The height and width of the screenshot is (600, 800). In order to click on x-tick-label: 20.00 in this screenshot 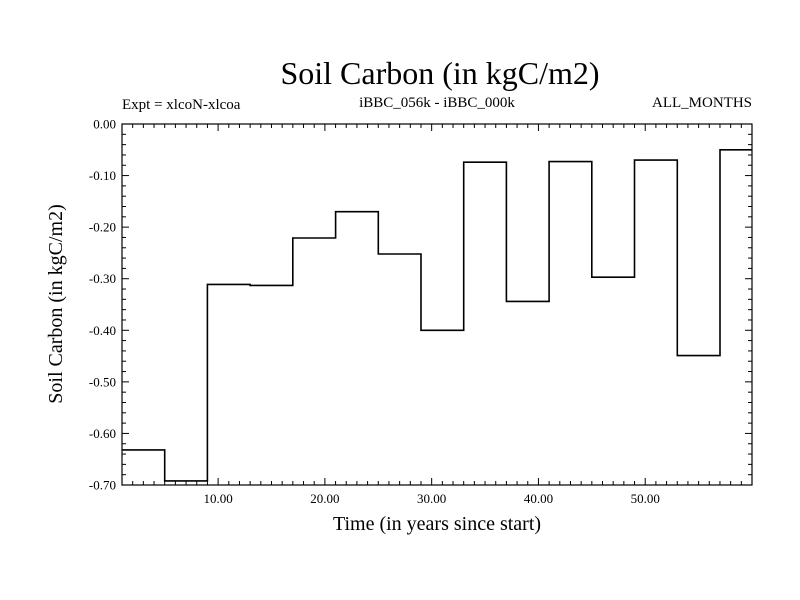, I will do `click(324, 498)`.